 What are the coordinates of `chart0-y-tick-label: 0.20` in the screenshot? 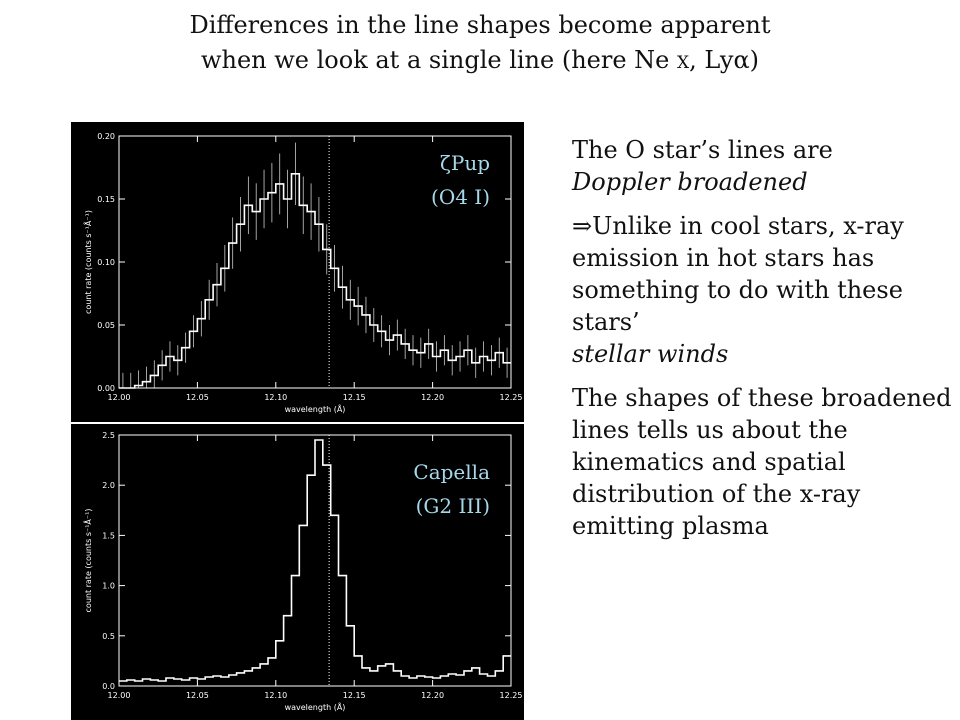 It's located at (106, 136).